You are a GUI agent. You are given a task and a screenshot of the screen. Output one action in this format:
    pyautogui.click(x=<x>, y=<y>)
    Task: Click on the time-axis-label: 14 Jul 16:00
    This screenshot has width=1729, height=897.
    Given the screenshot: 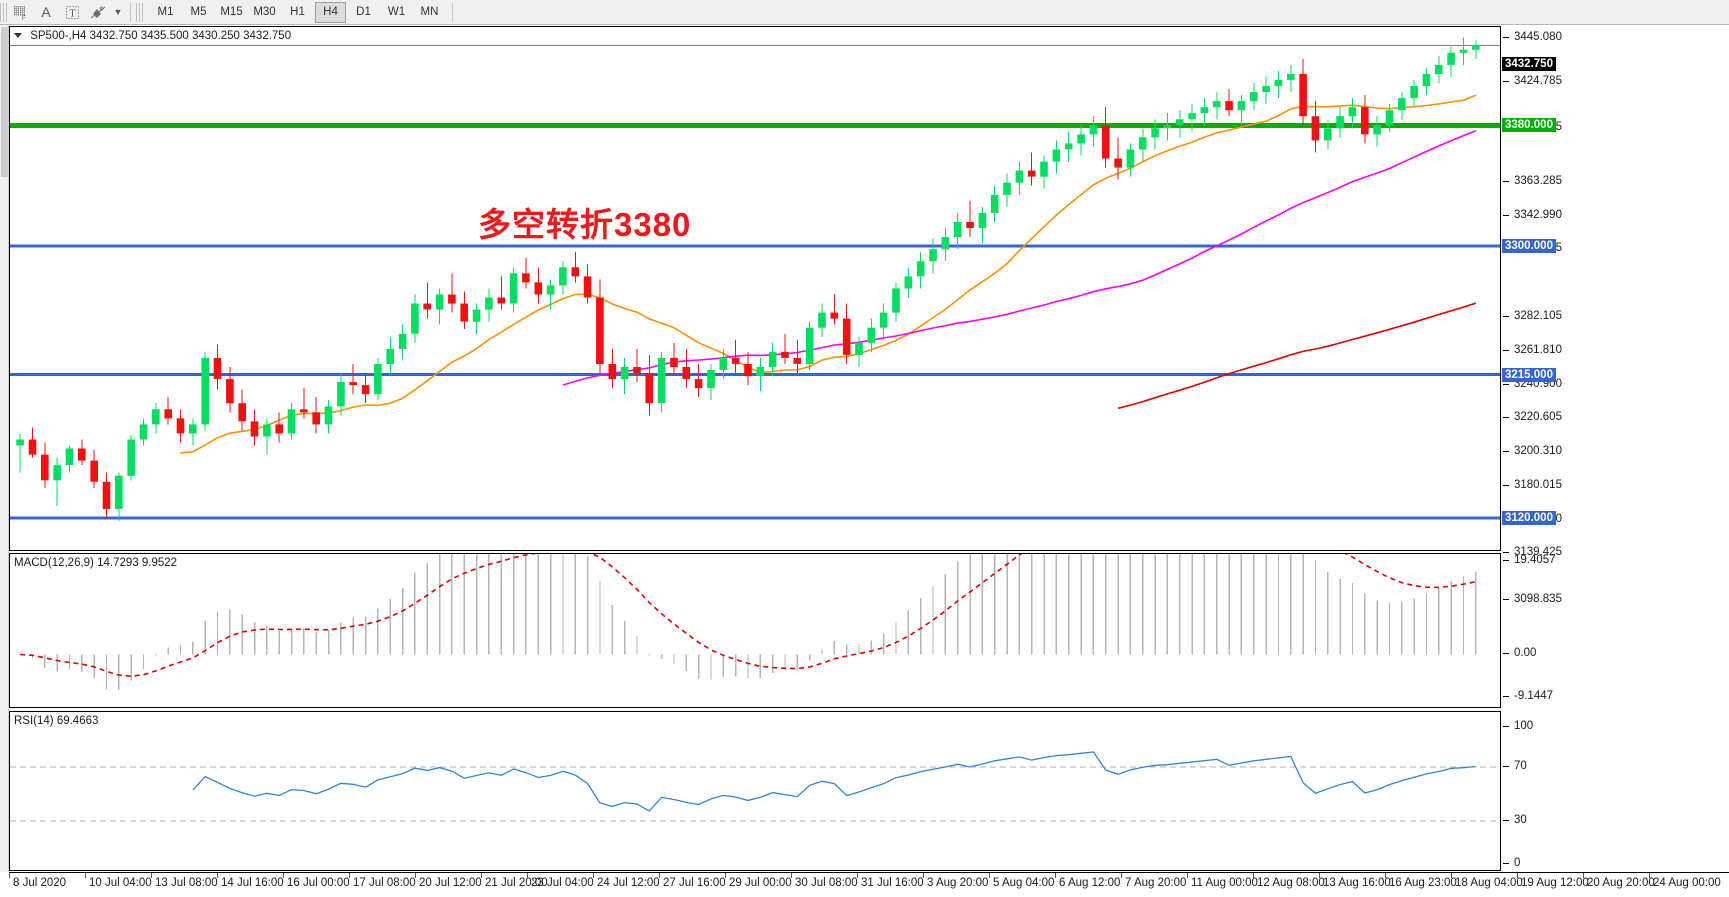 What is the action you would take?
    pyautogui.click(x=252, y=883)
    